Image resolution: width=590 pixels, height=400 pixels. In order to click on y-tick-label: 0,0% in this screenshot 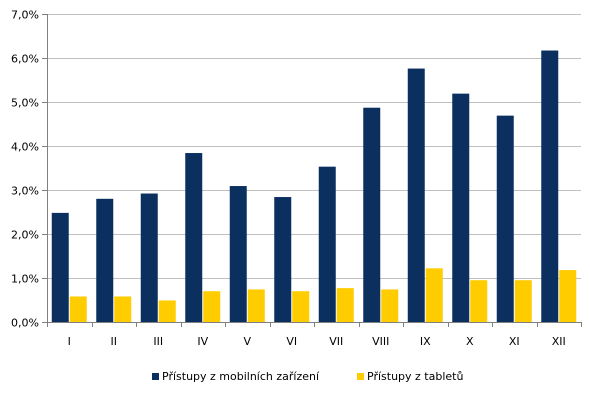, I will do `click(25, 323)`.